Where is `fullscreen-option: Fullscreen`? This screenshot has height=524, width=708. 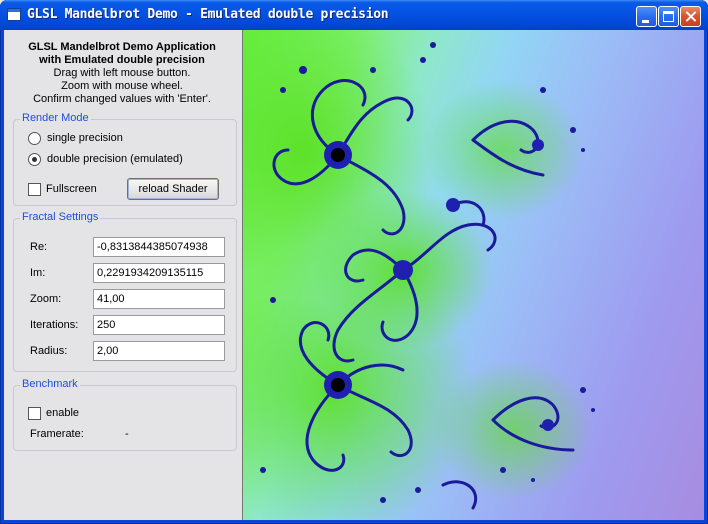 fullscreen-option: Fullscreen is located at coordinates (62, 189).